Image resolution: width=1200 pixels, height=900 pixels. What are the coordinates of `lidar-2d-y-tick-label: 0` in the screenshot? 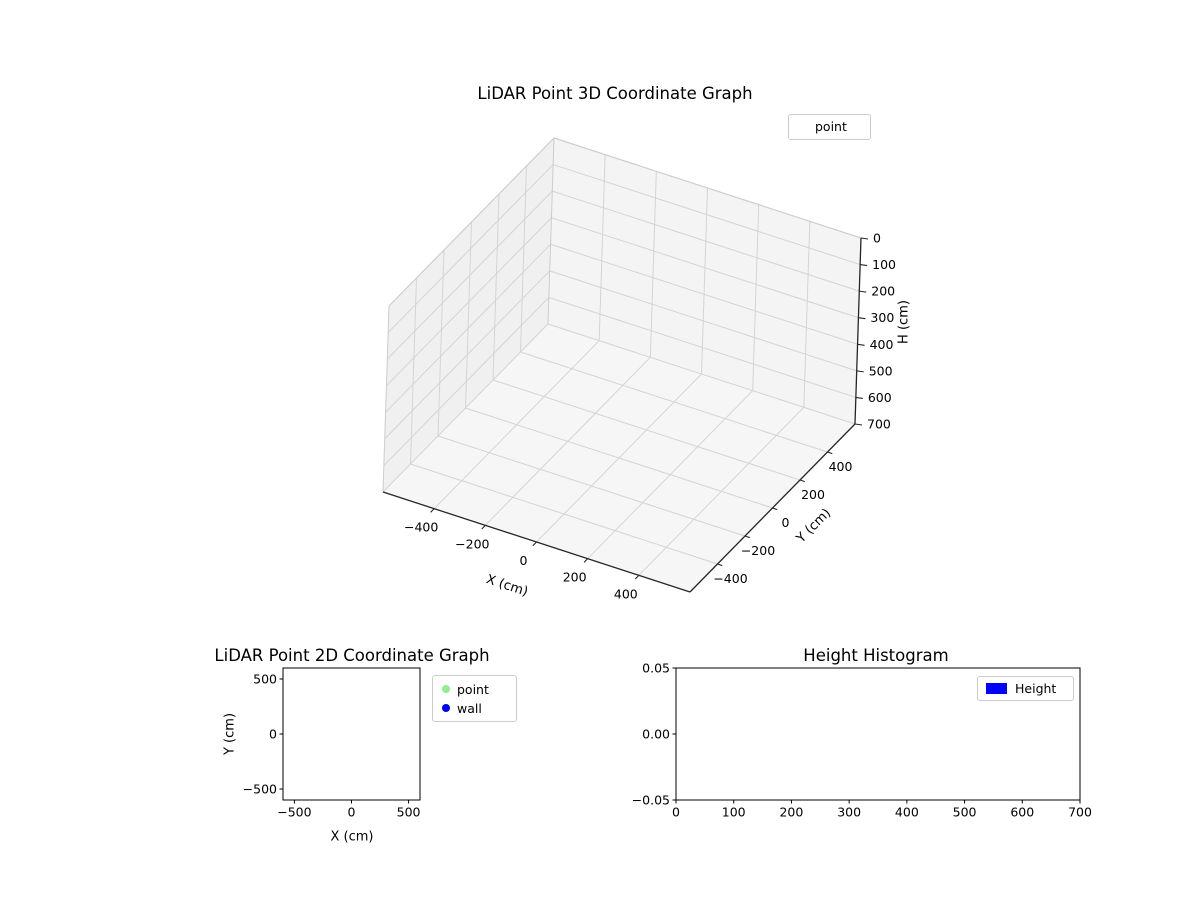 It's located at (273, 734).